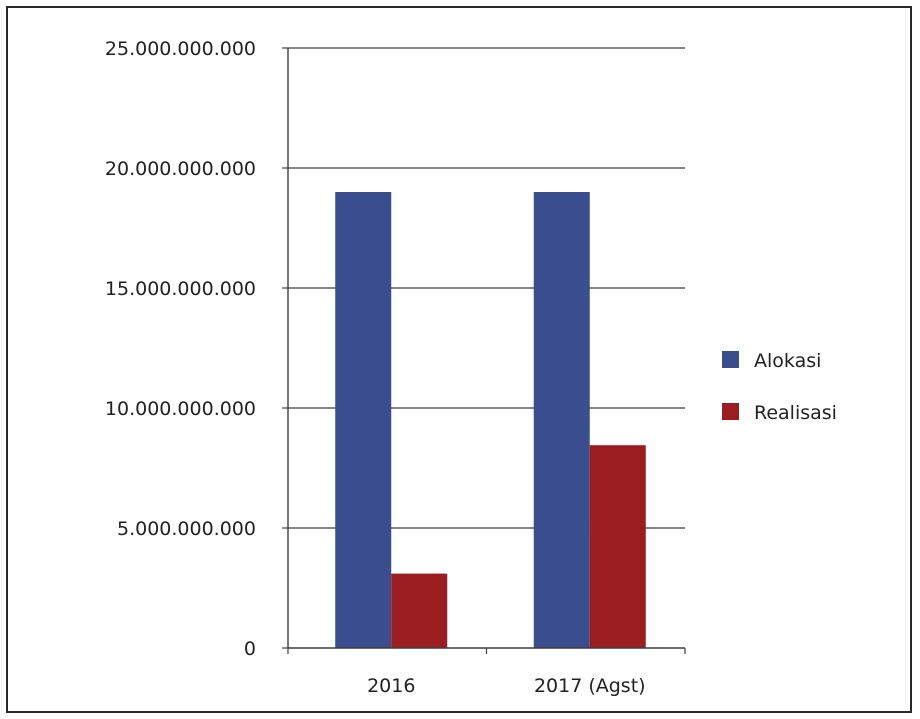 The image size is (920, 719). What do you see at coordinates (730, 359) in the screenshot?
I see `legend-swatch-alokasi` at bounding box center [730, 359].